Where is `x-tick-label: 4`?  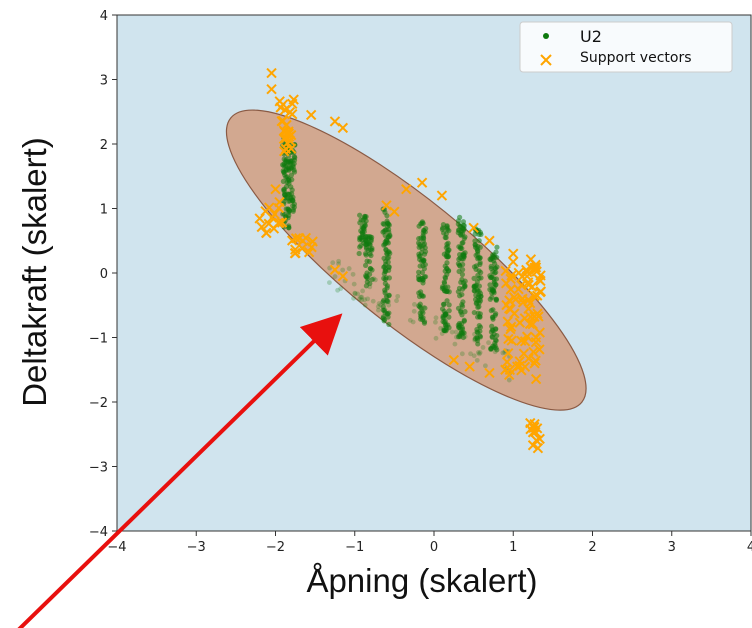 x-tick-label: 4 is located at coordinates (749, 547).